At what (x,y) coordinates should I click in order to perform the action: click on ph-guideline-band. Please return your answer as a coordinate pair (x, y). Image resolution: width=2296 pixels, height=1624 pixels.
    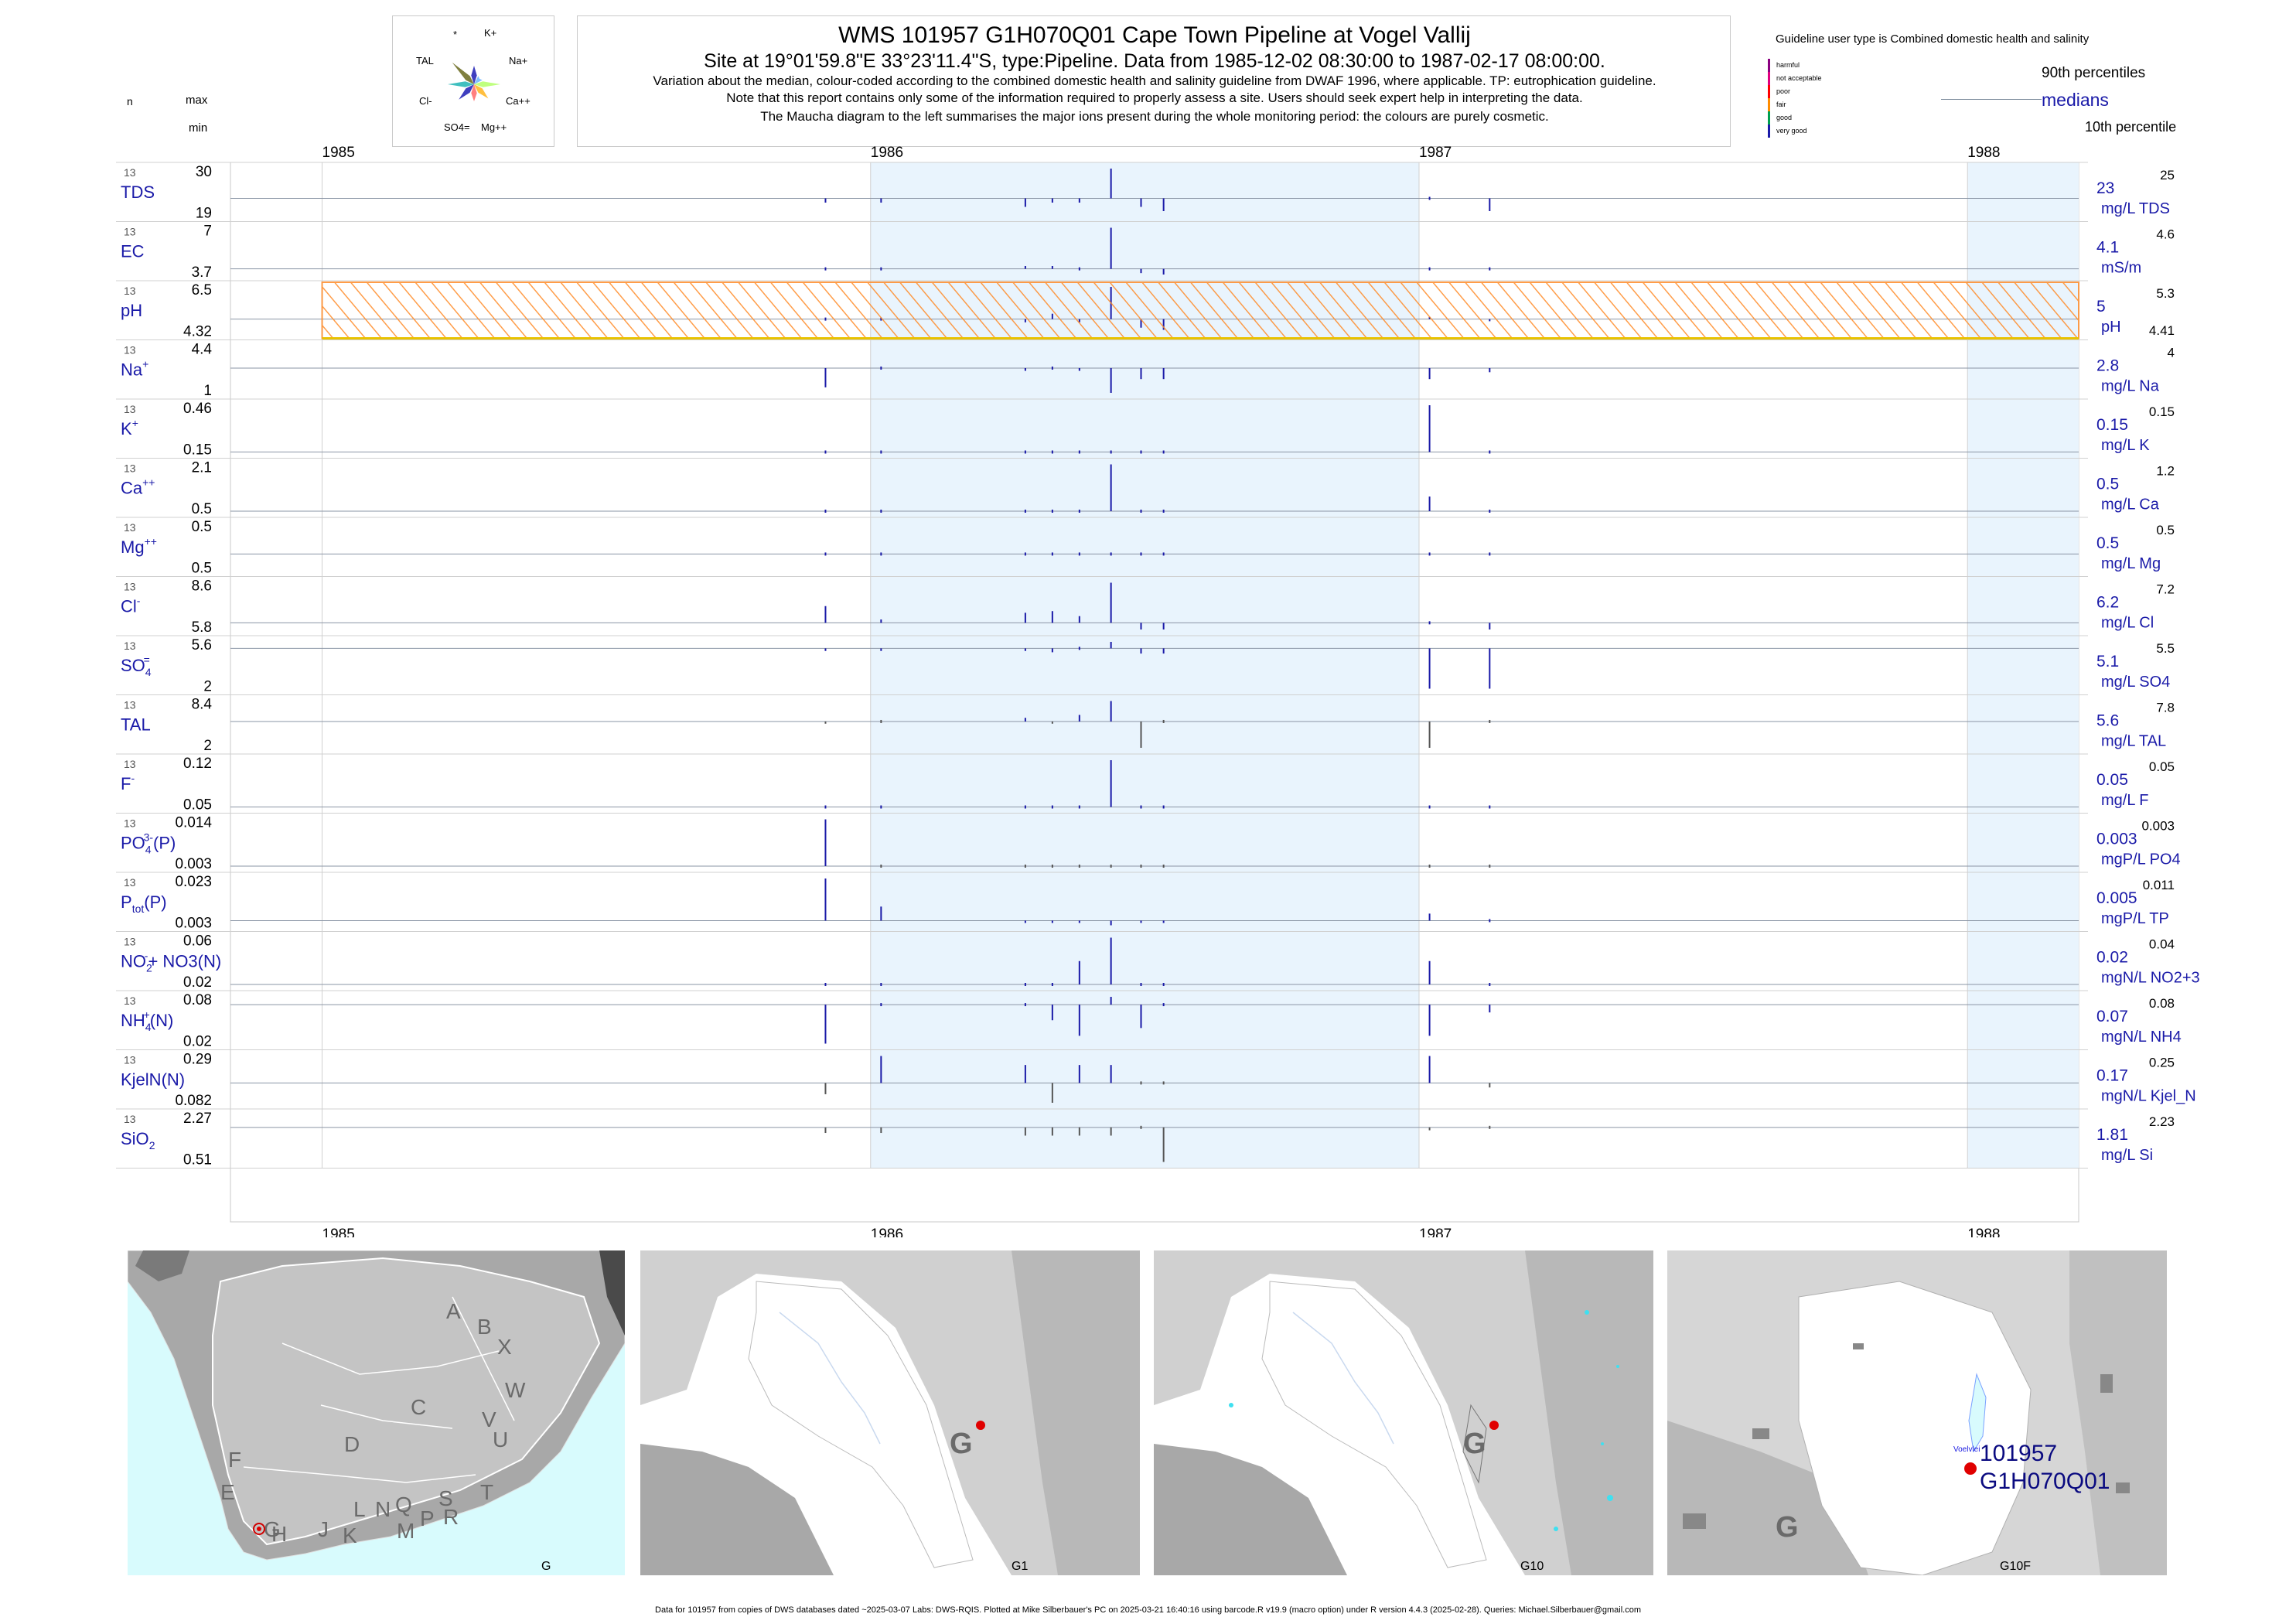
    Looking at the image, I should click on (1200, 310).